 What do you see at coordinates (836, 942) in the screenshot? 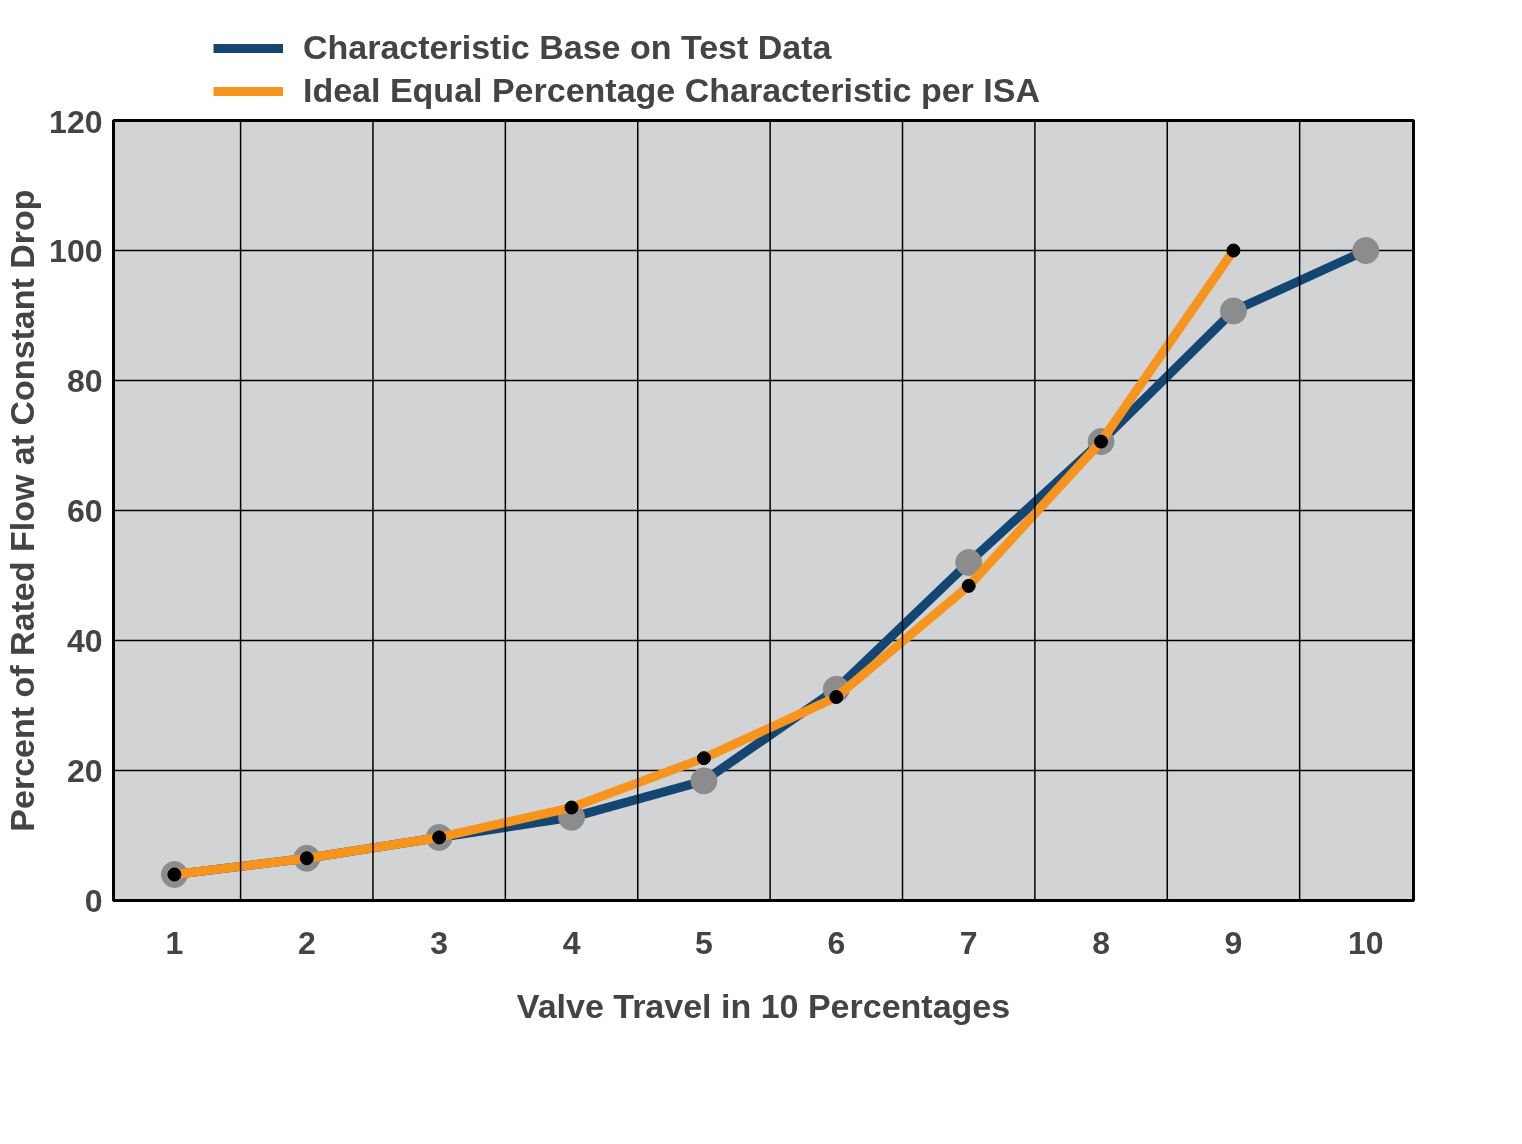
I see `x-tick-label: 6` at bounding box center [836, 942].